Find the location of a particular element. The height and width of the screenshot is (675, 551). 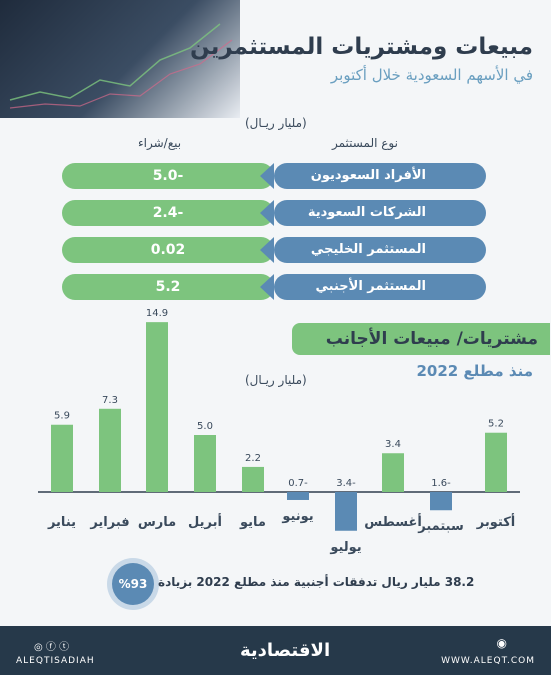

column-header-value: بيع/شراء is located at coordinates (160, 143).